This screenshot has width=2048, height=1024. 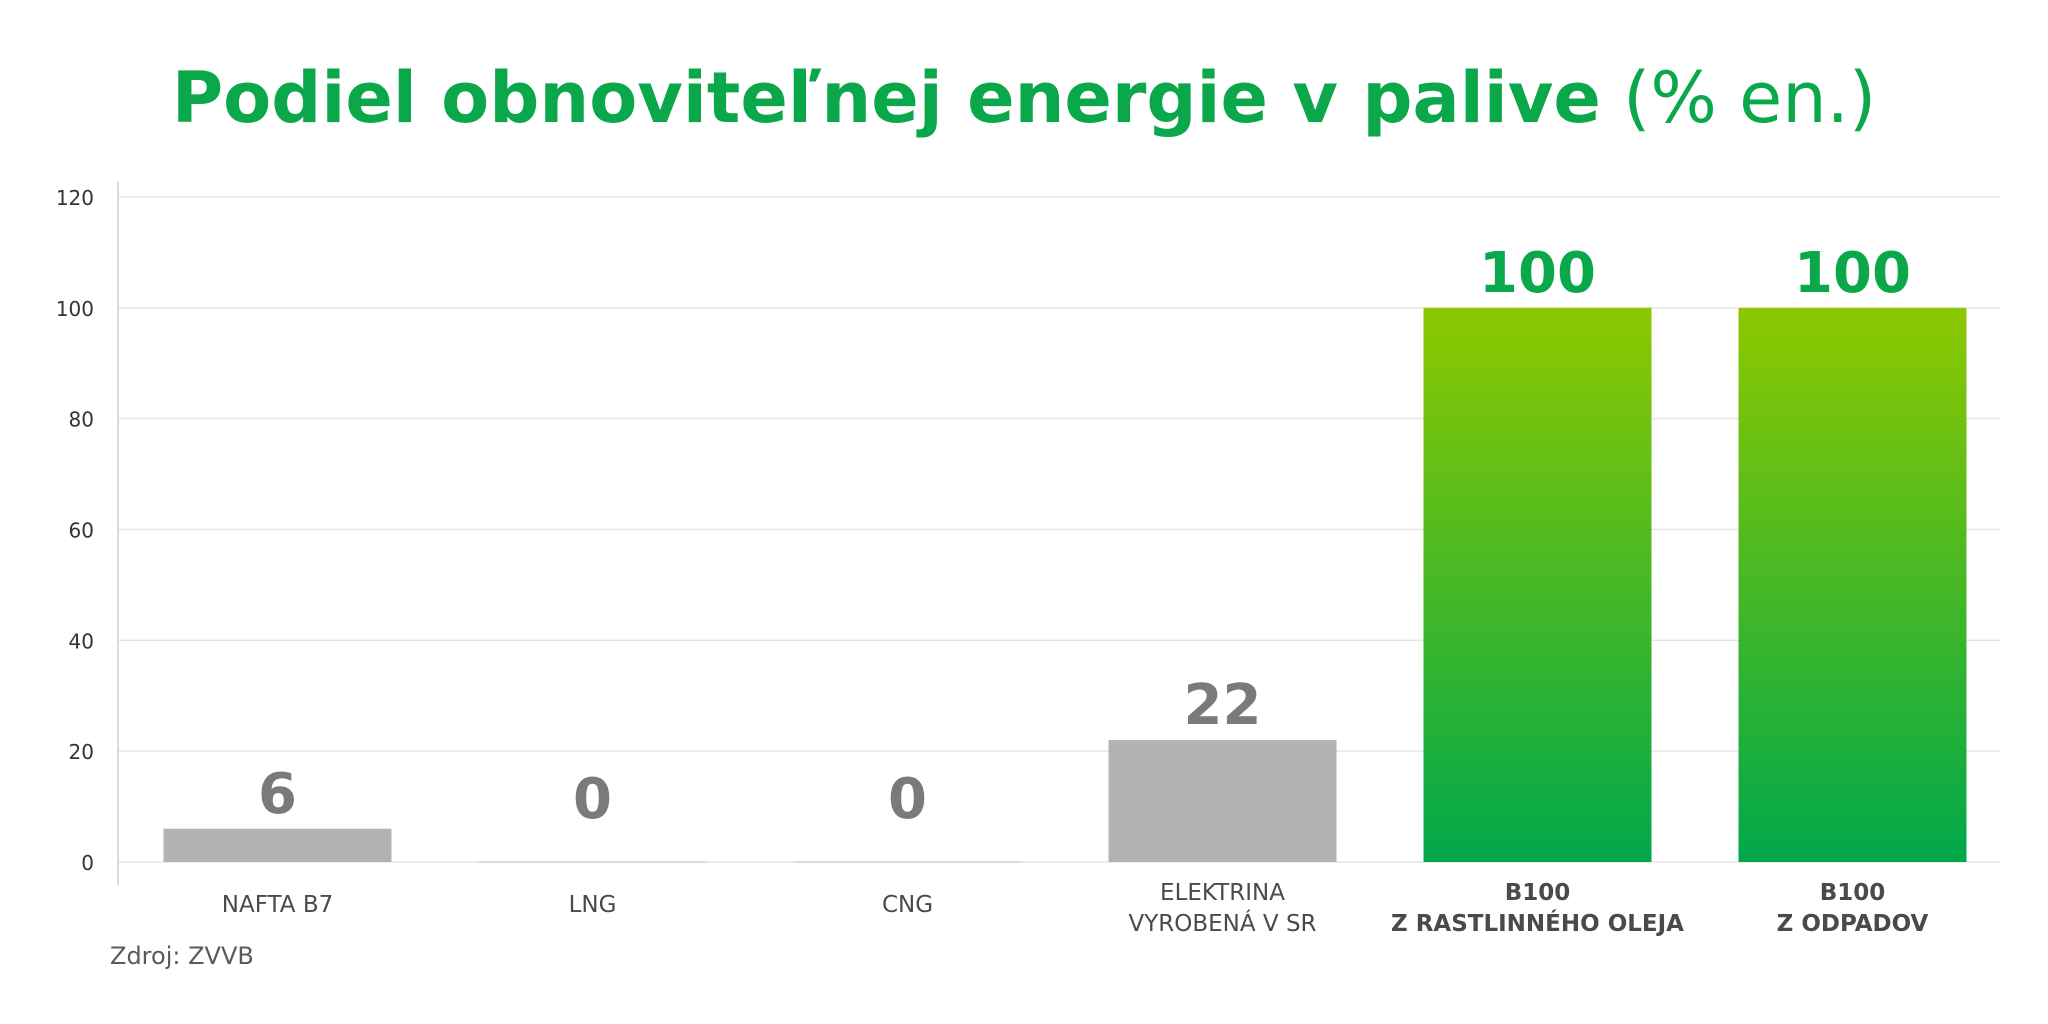 What do you see at coordinates (81, 752) in the screenshot?
I see `y-tick-label: 20` at bounding box center [81, 752].